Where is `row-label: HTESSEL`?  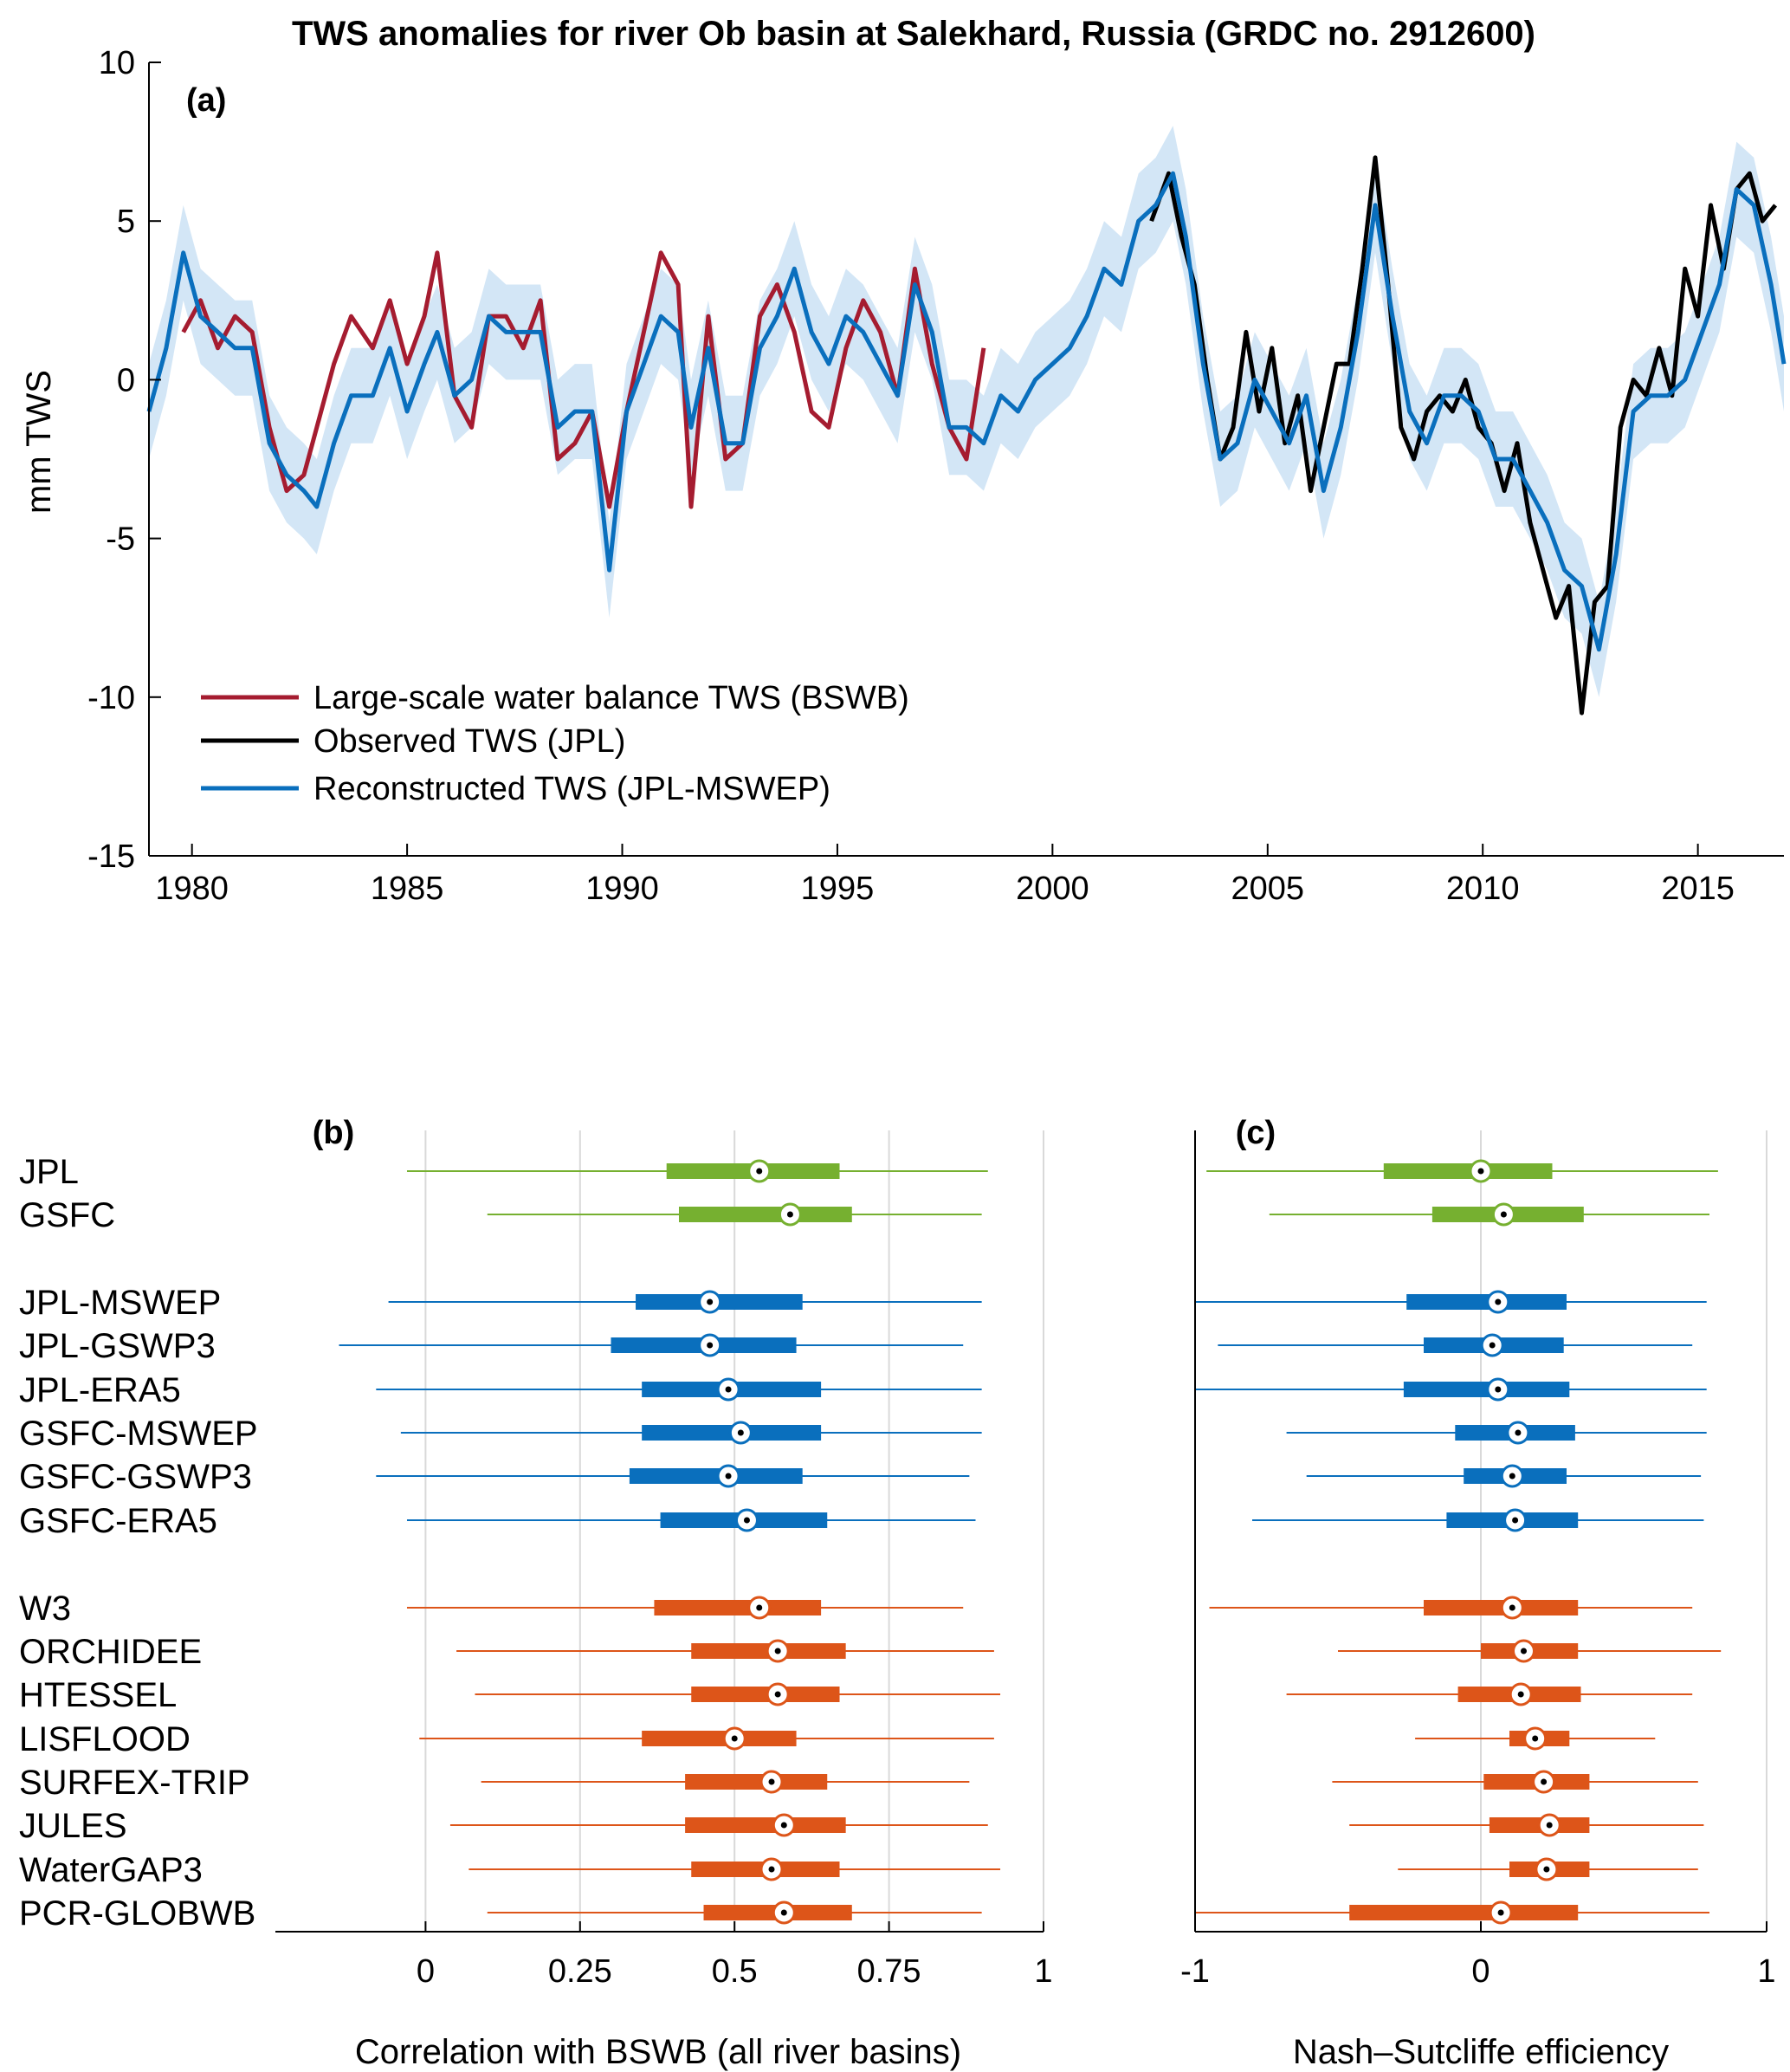
row-label: HTESSEL is located at coordinates (98, 1695).